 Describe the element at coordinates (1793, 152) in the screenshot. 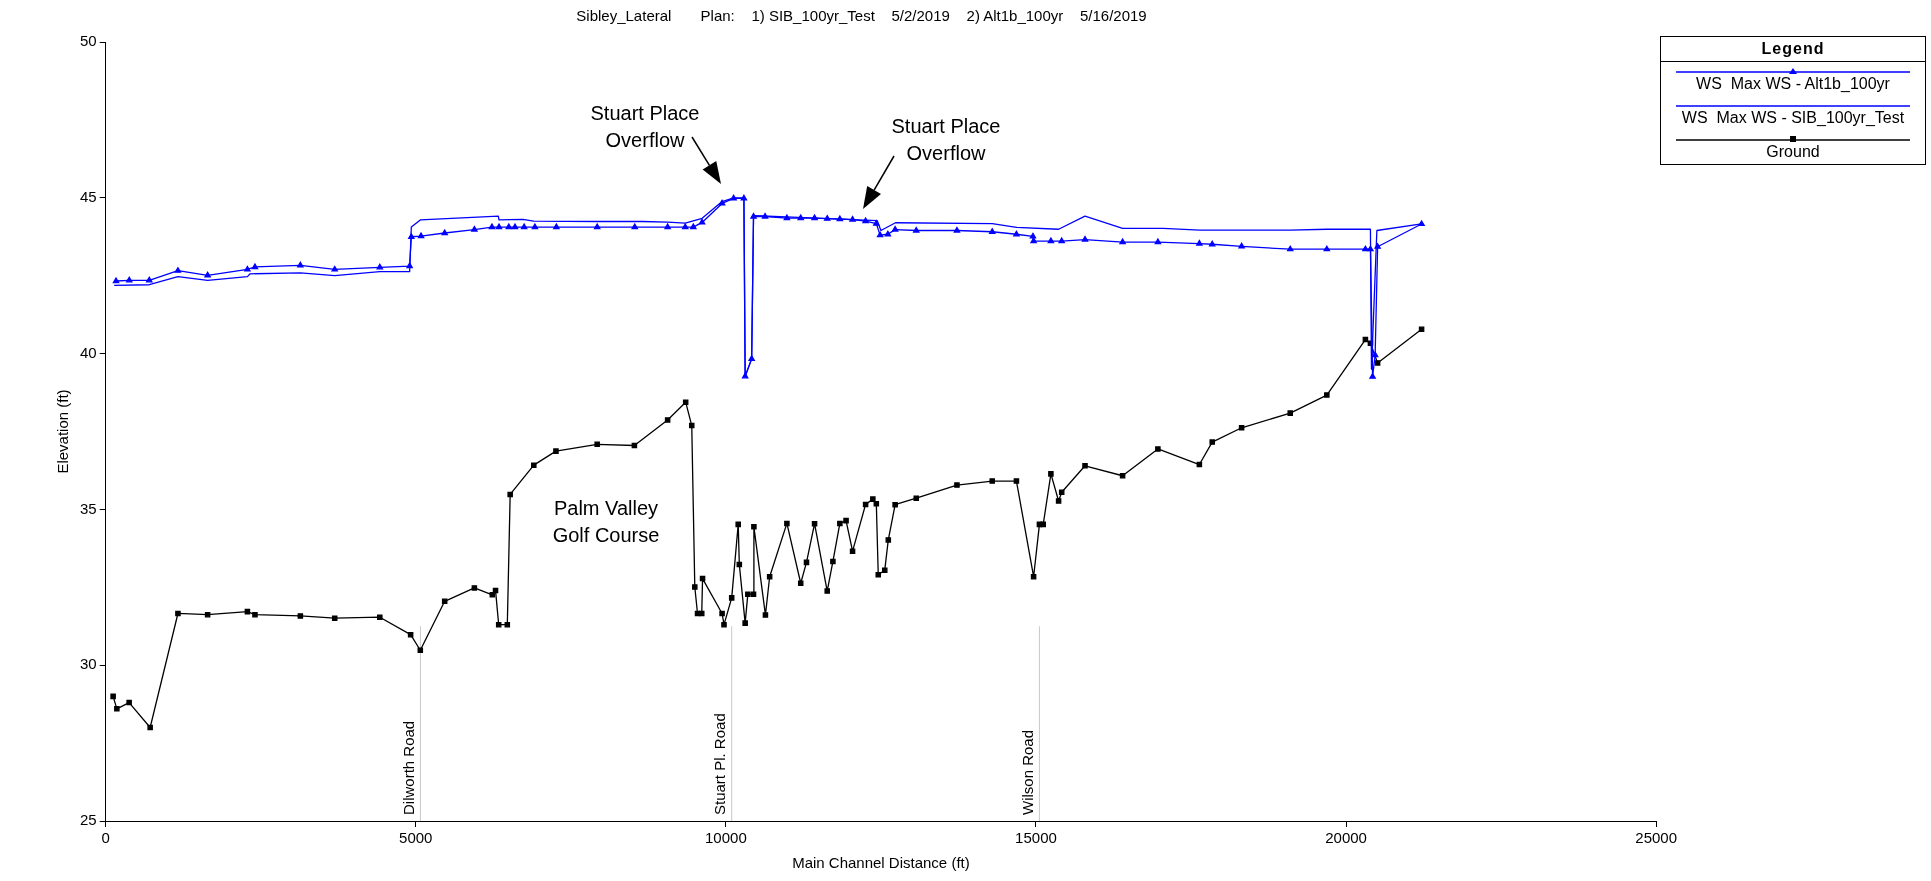

I see `legend-label: Ground` at that location.